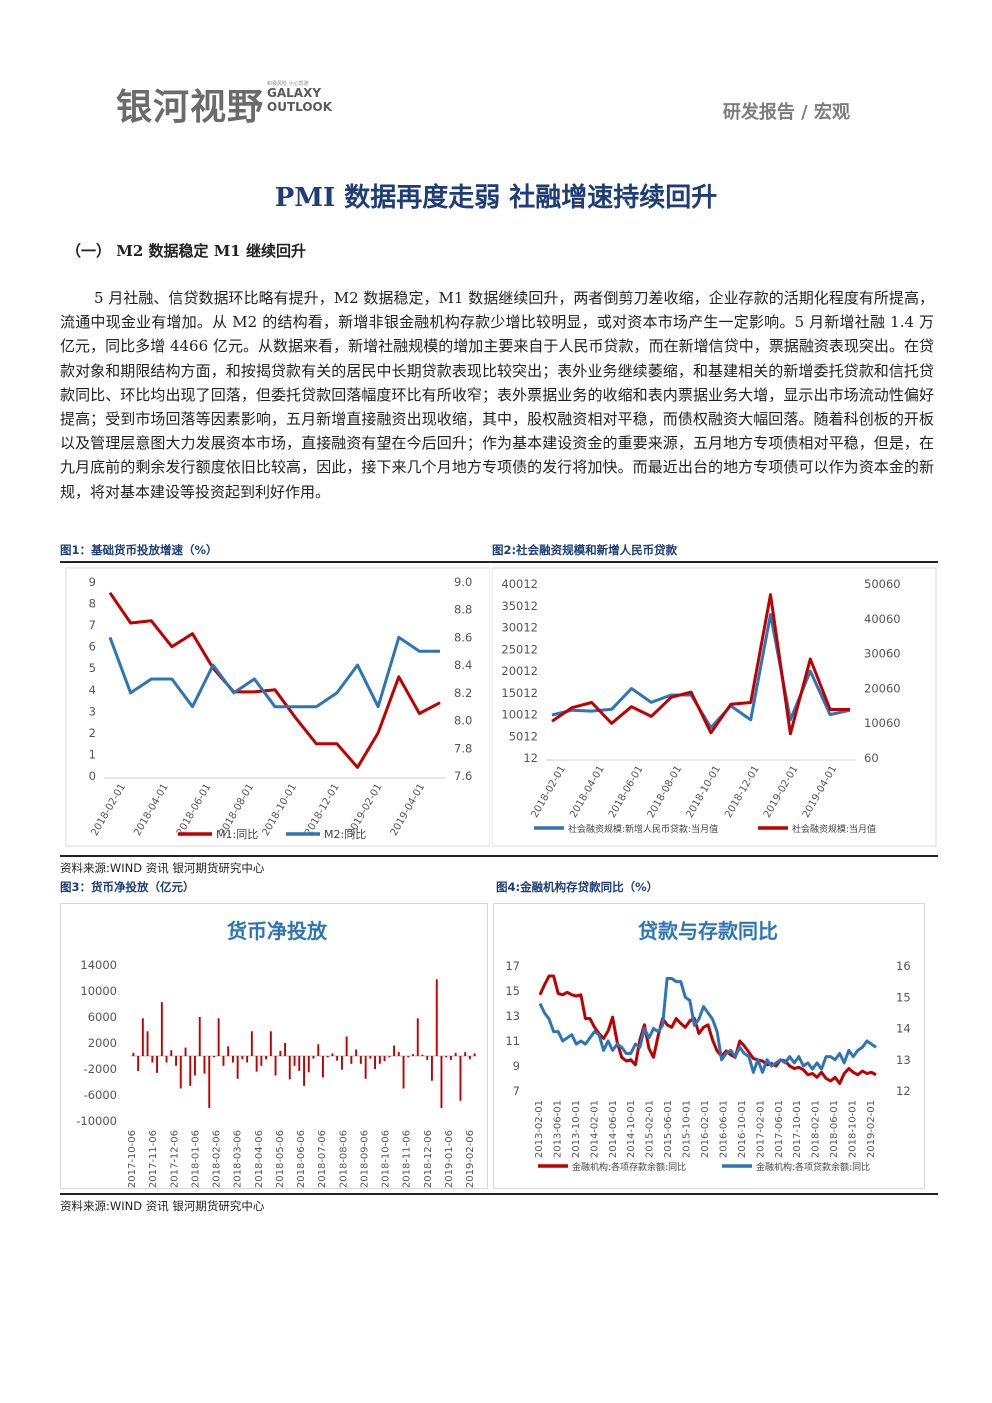 This screenshot has height=1403, width=992. I want to click on y-left-tick-label: 20012, so click(519, 671).